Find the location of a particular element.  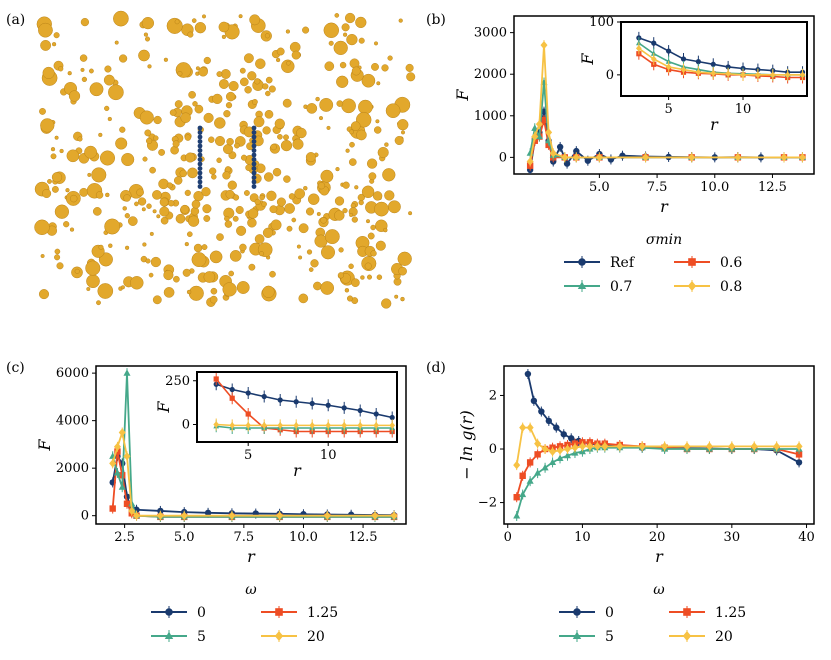

c-inset: 5 10 0 250 r F is located at coordinates (276, 425).